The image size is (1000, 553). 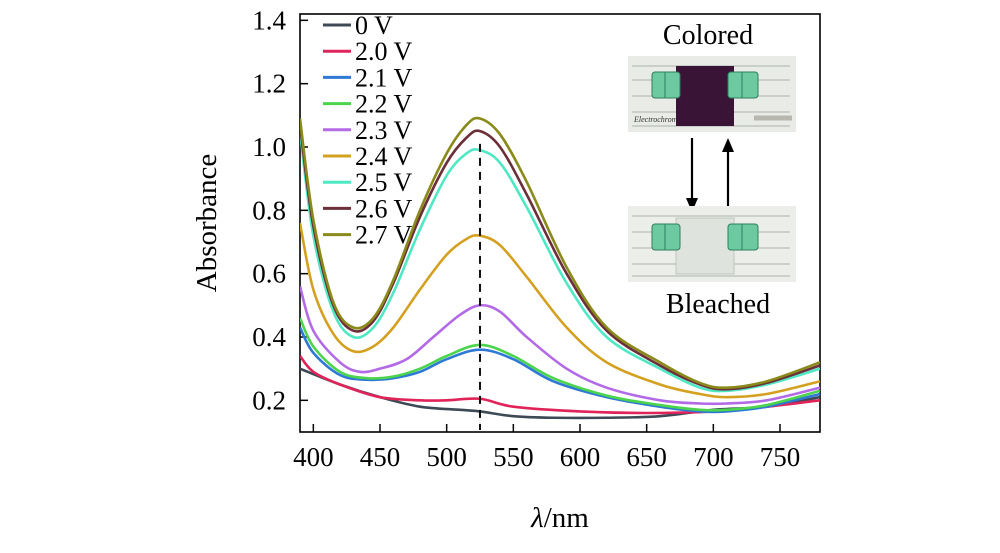 What do you see at coordinates (718, 304) in the screenshot?
I see `inset-bleached-label: Bleached` at bounding box center [718, 304].